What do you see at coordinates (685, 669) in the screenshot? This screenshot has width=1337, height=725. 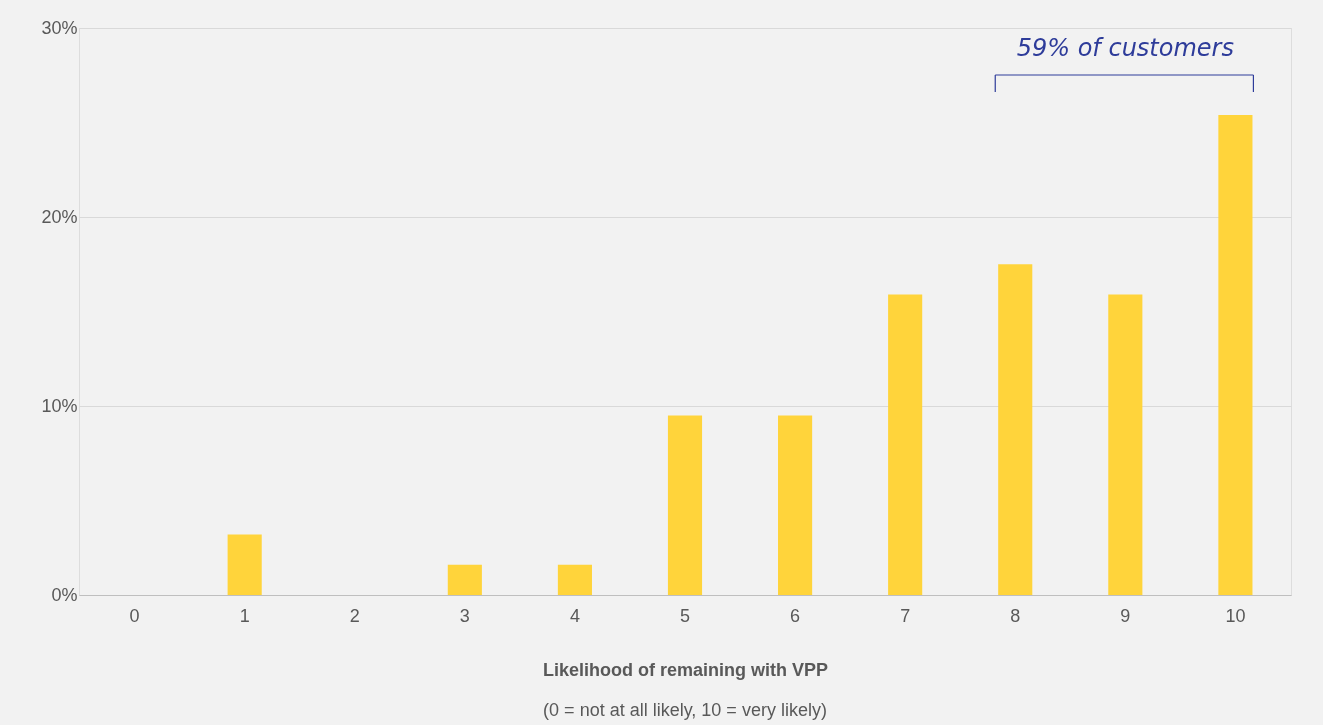 I see `x-axis-title: Likelihood of remaining with VPP` at bounding box center [685, 669].